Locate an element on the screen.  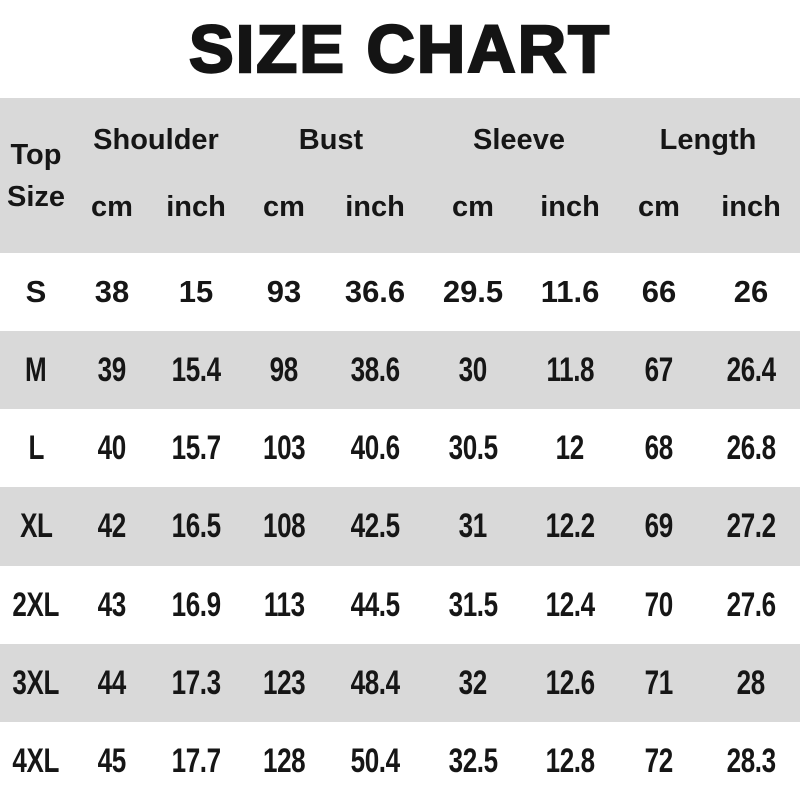
value-shoulder-cm: 43 is located at coordinates (112, 604).